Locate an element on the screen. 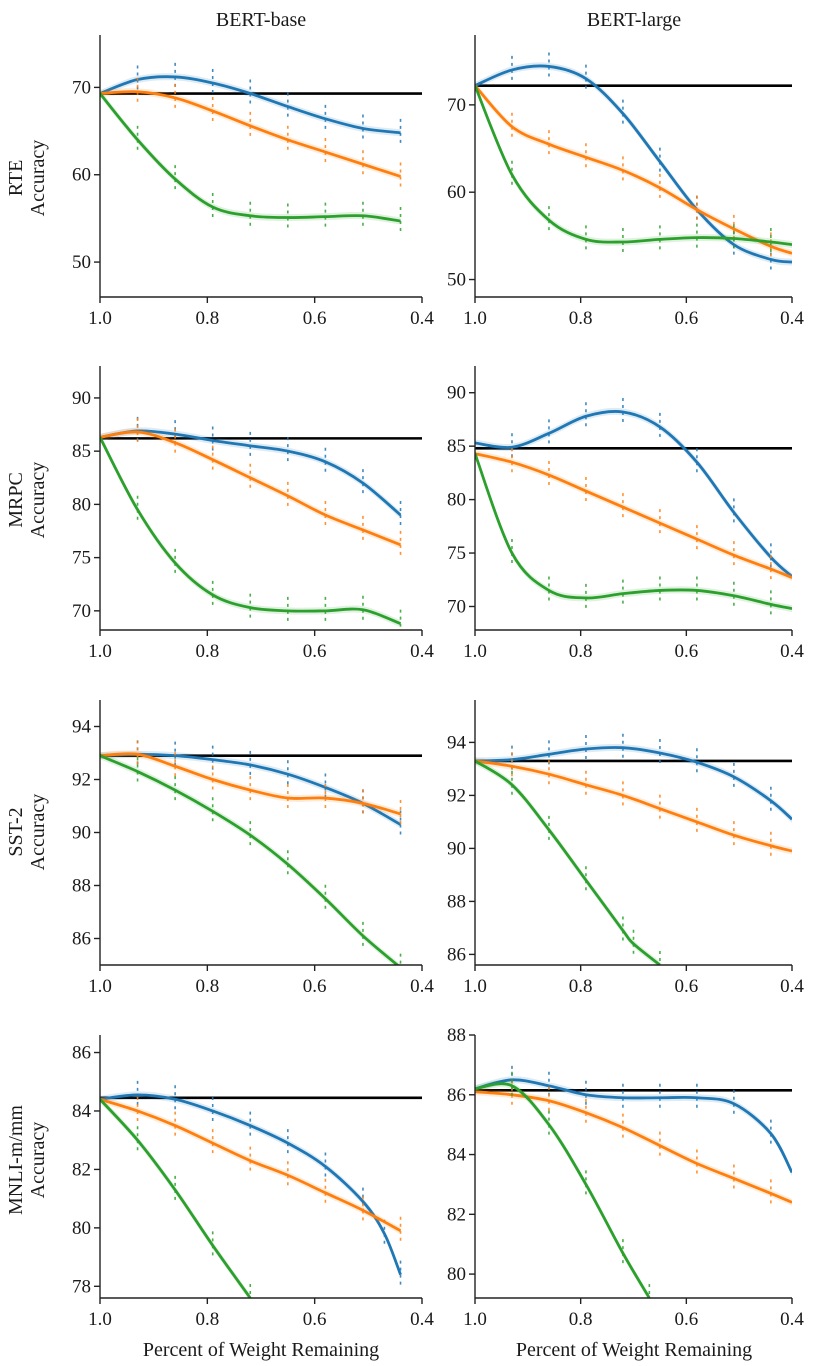  y-tick-label: 78 is located at coordinates (81, 1286).